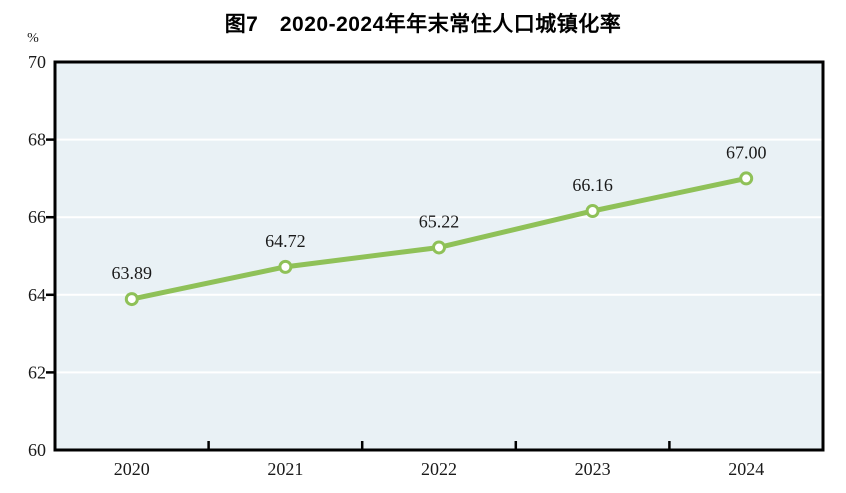 Image resolution: width=846 pixels, height=493 pixels. I want to click on y-tick-label: 68, so click(37, 140).